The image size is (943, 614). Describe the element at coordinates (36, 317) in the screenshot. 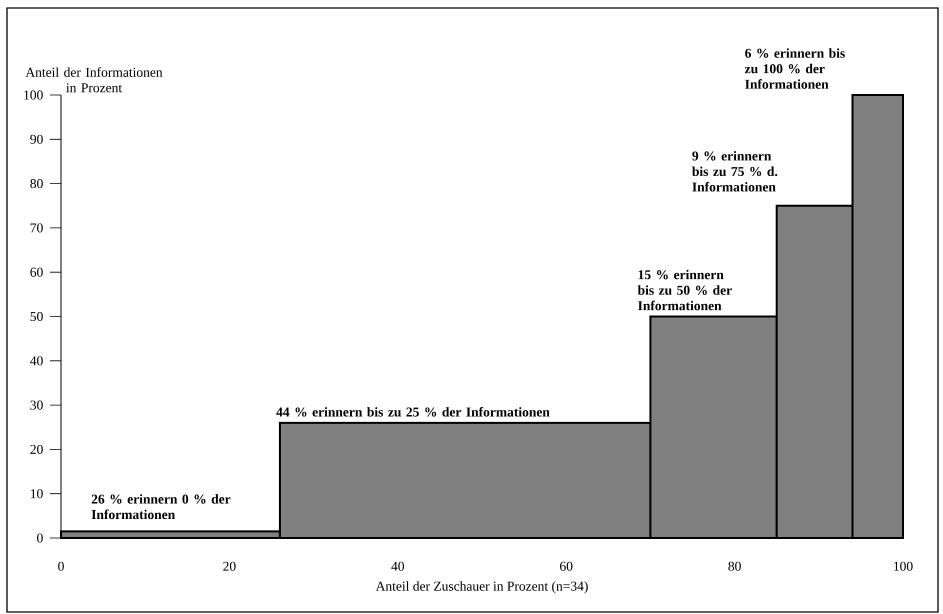

I see `y-tick-label: 50` at that location.